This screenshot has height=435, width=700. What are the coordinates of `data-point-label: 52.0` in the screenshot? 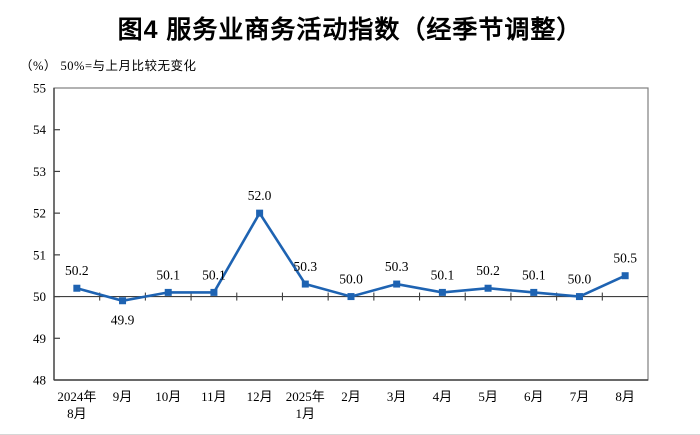 It's located at (260, 195).